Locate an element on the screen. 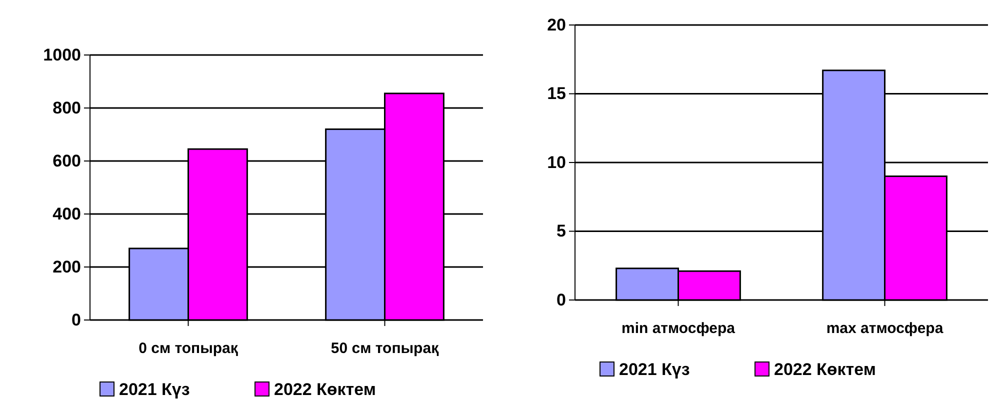 This screenshot has width=993, height=409. y-tick-label: 200 is located at coordinates (66, 266).